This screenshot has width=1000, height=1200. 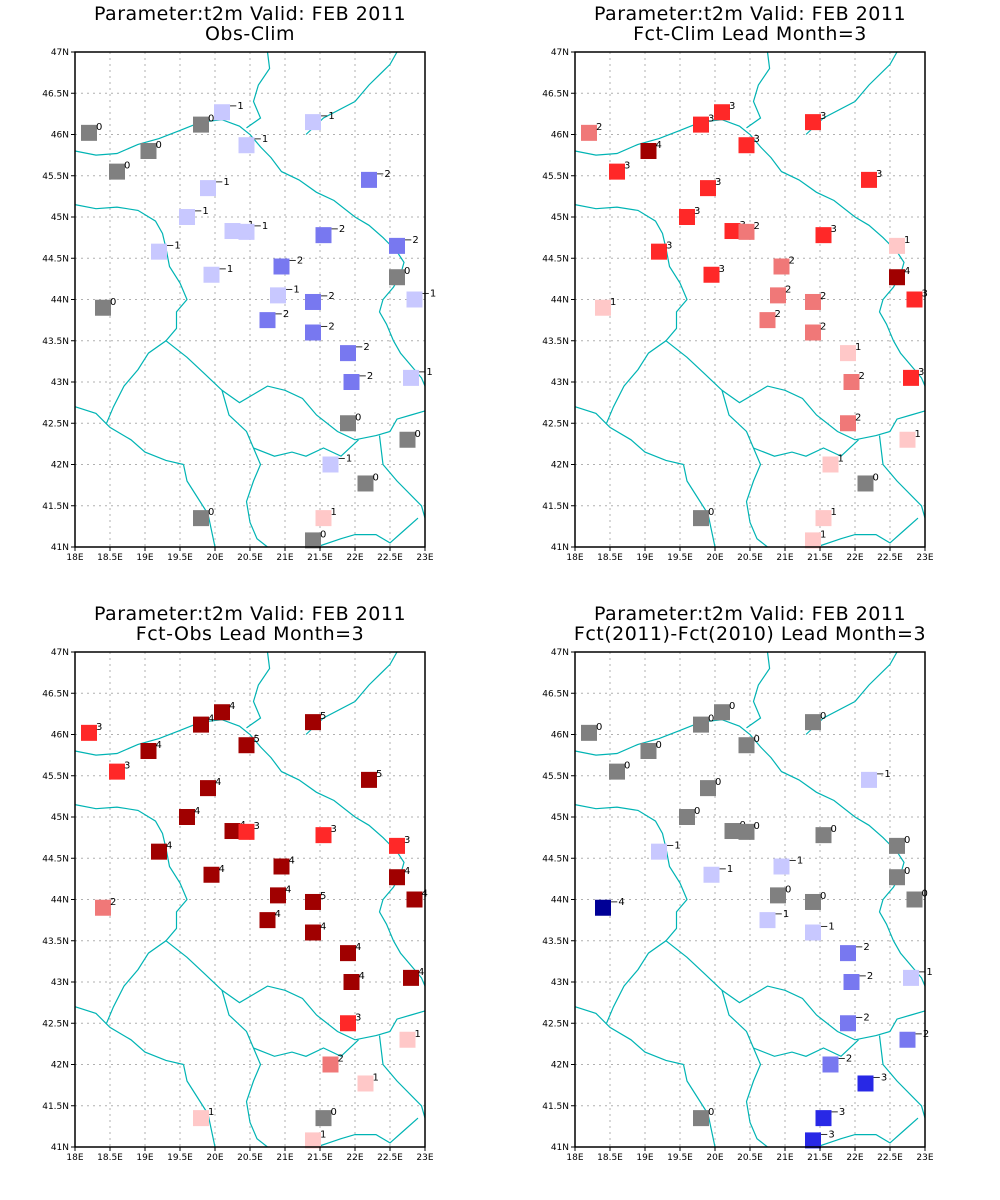 I want to click on x-tick-label: 21.5E, so click(x=820, y=1158).